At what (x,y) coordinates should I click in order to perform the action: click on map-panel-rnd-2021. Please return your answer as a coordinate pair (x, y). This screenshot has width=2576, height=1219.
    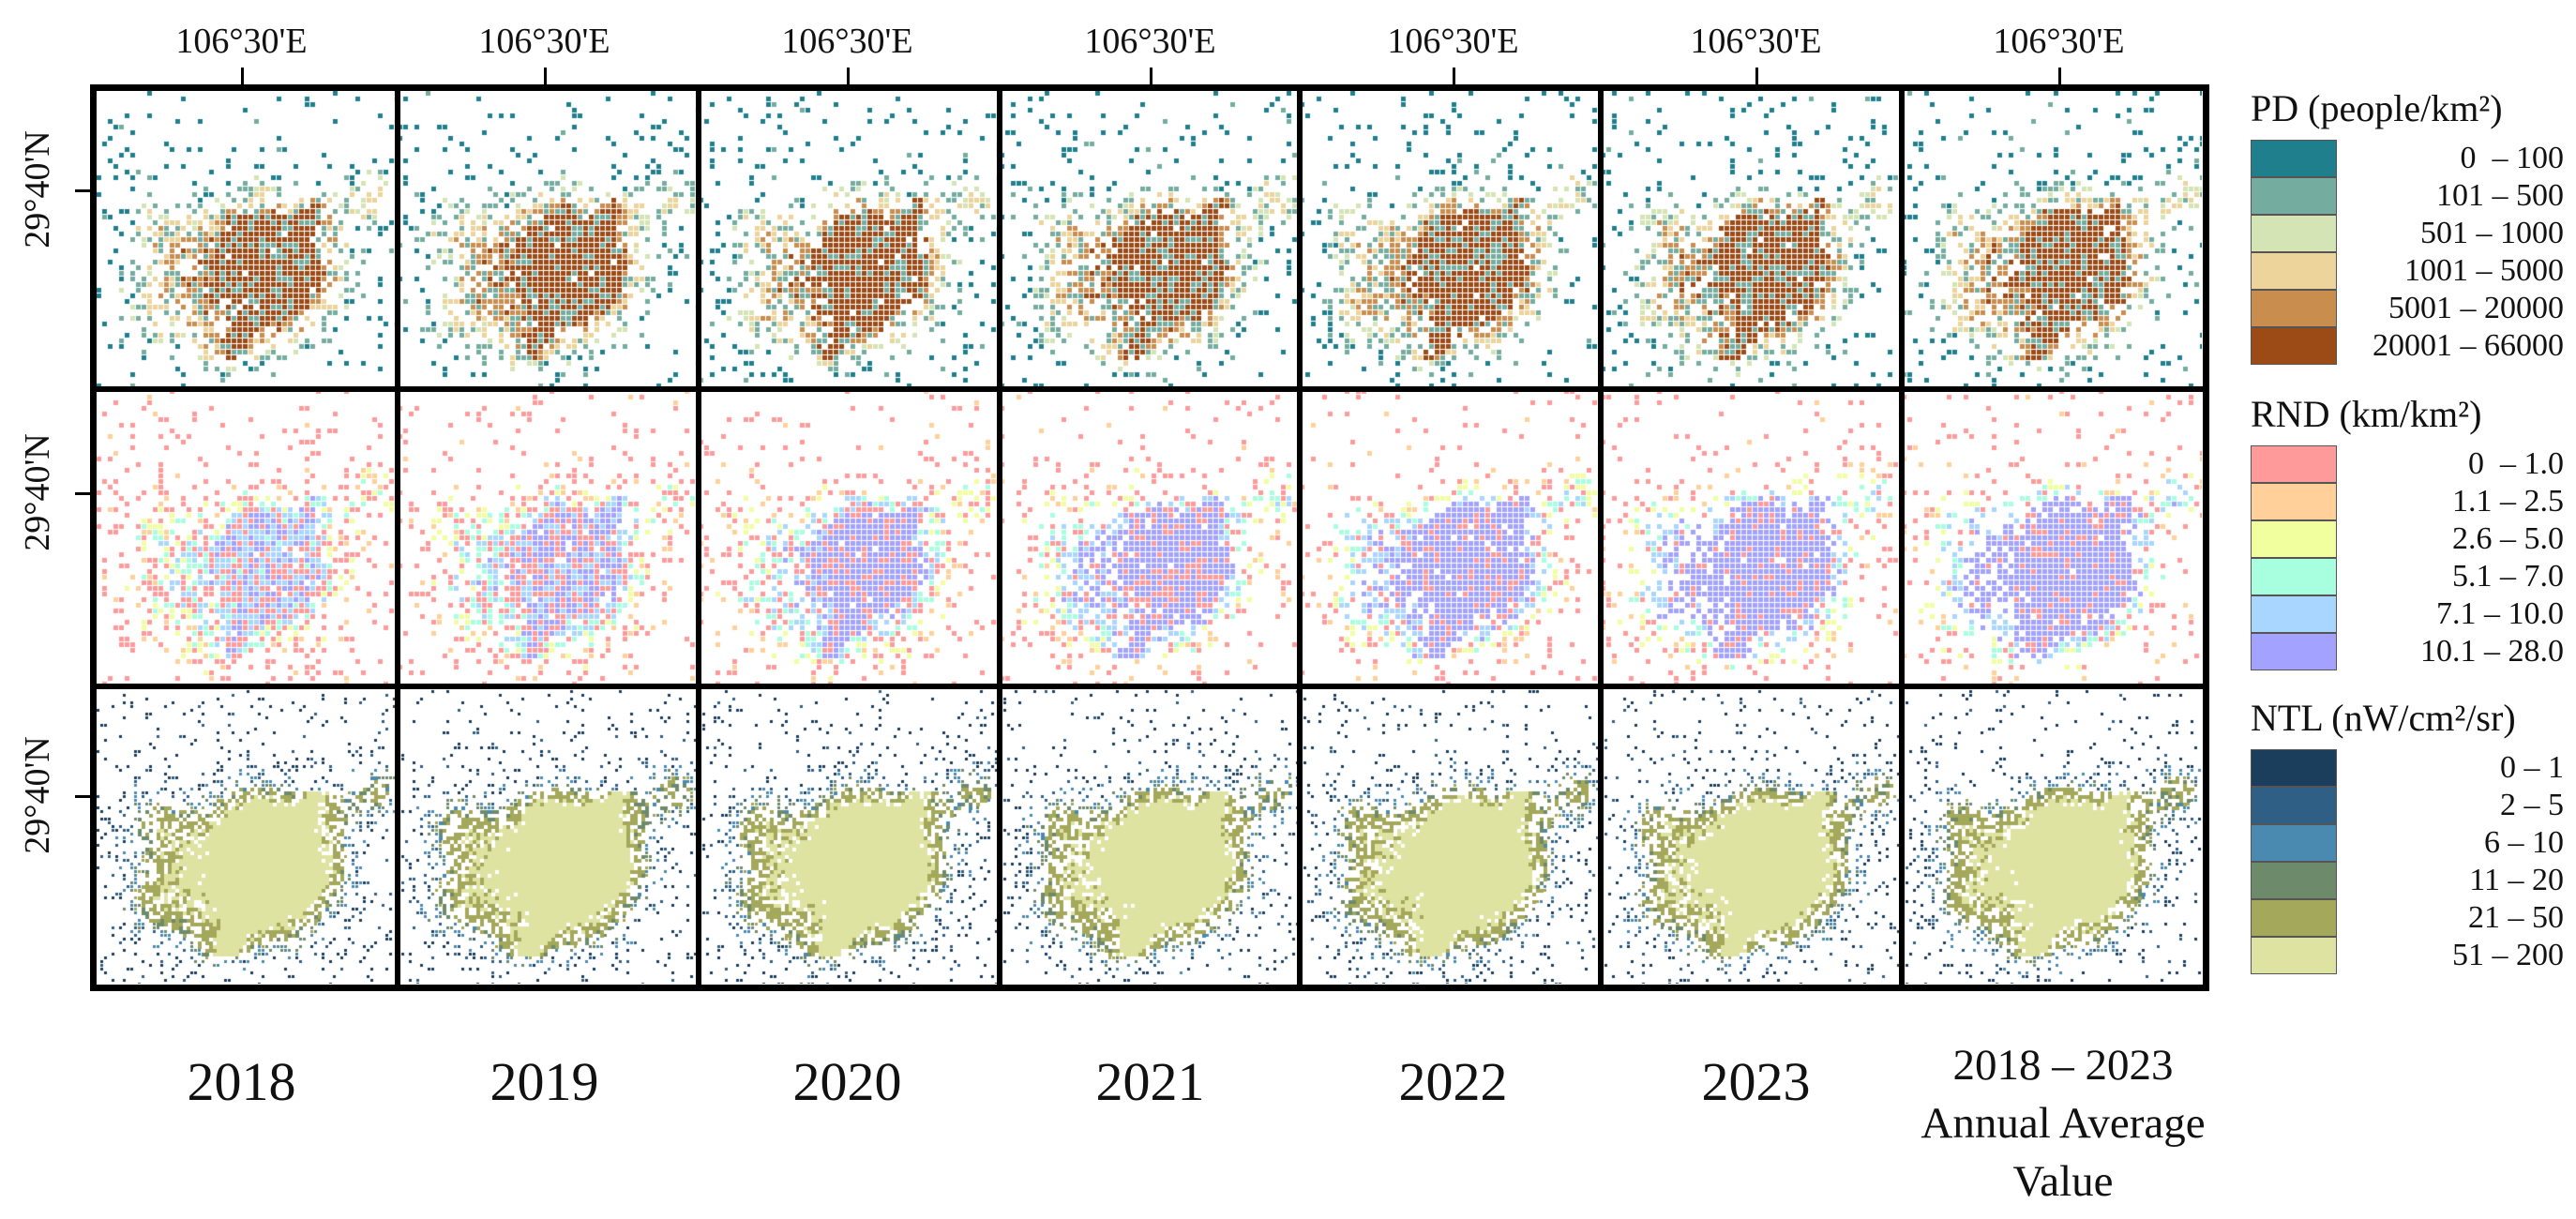
    Looking at the image, I should click on (1150, 538).